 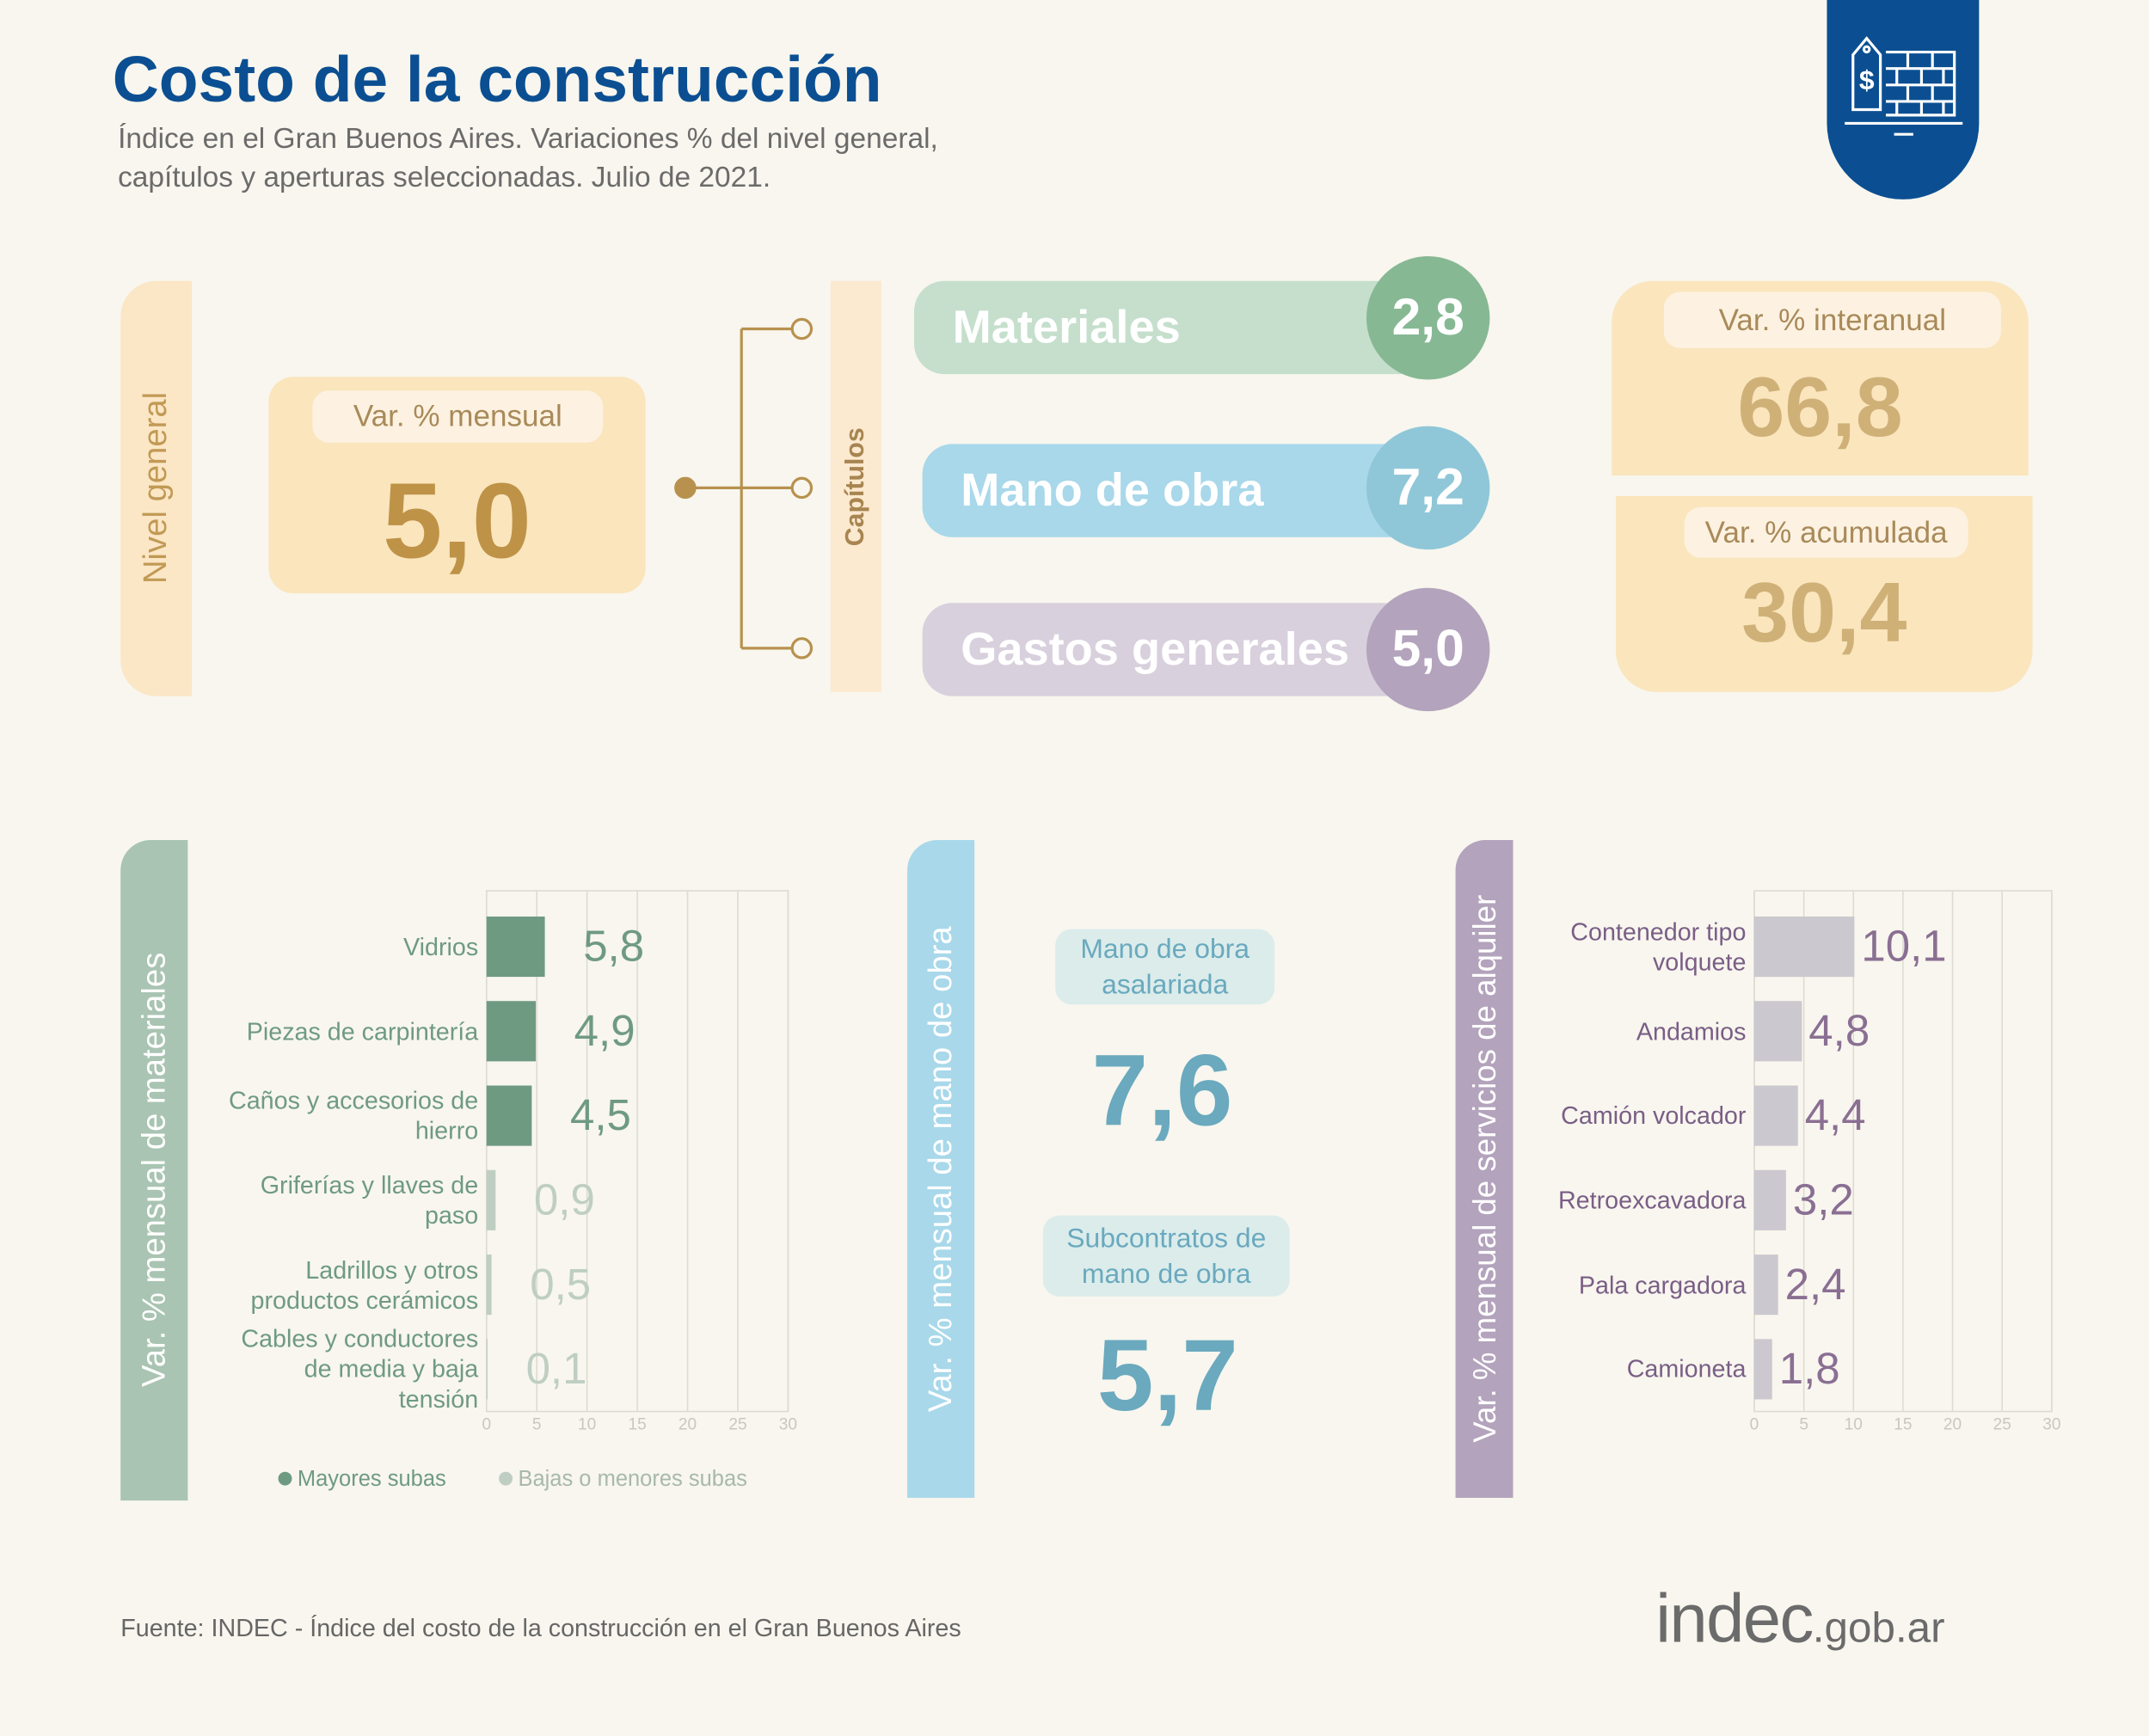 I want to click on category-label: Camioneta, so click(x=1687, y=1369).